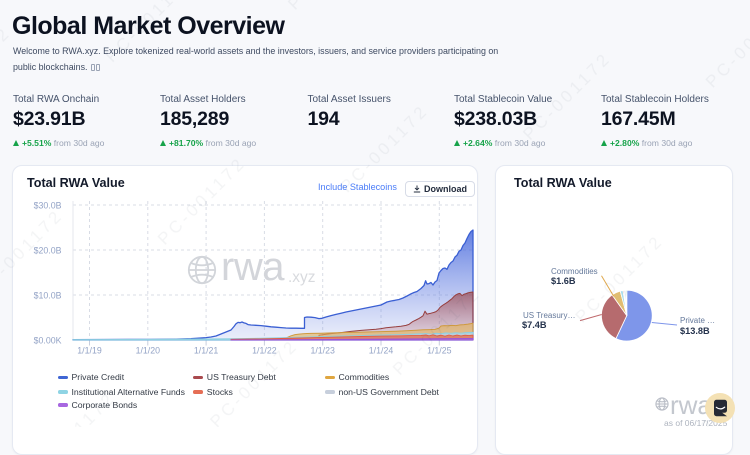 The width and height of the screenshot is (750, 455). Describe the element at coordinates (381, 351) in the screenshot. I see `svg-text: 1/1/24` at that location.